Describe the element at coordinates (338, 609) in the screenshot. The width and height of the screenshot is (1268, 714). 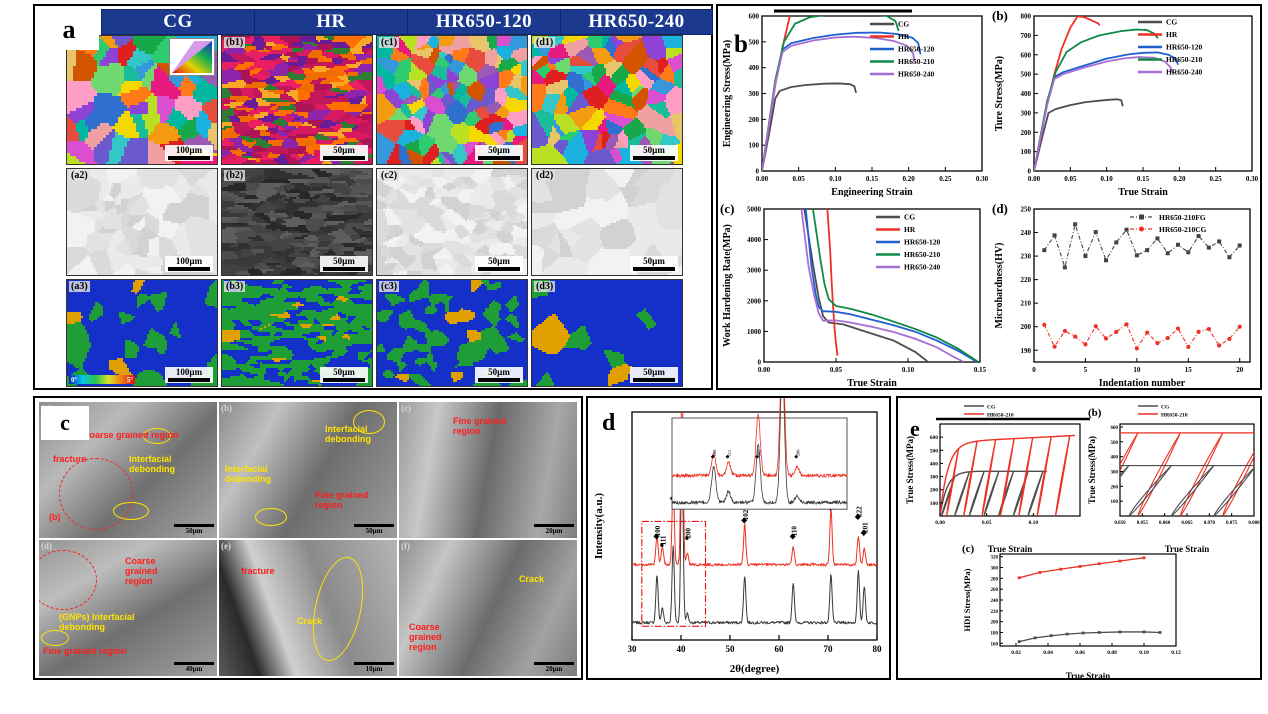
I see `sem-annotation-ellipse-yellow-e` at that location.